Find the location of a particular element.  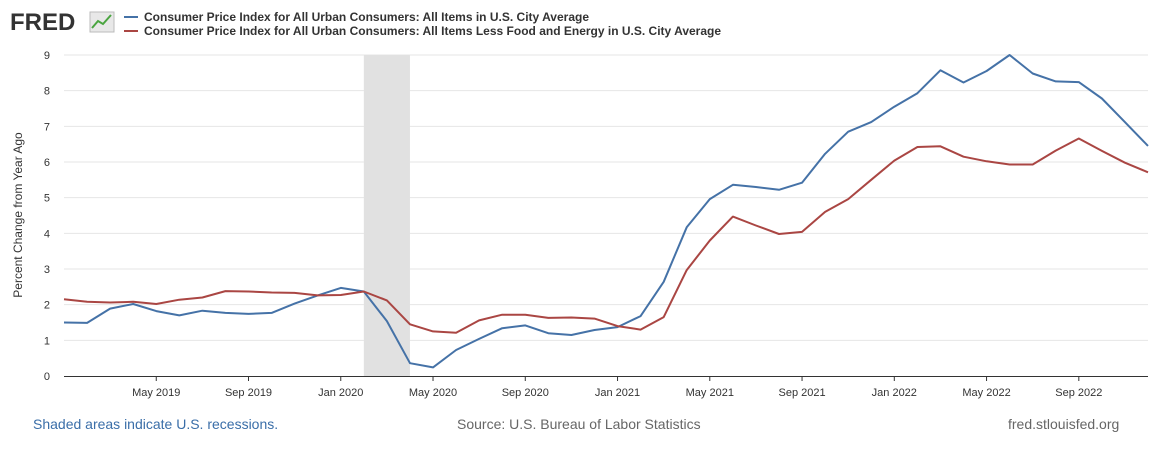

x-tick-label: May 2022 is located at coordinates (986, 393).